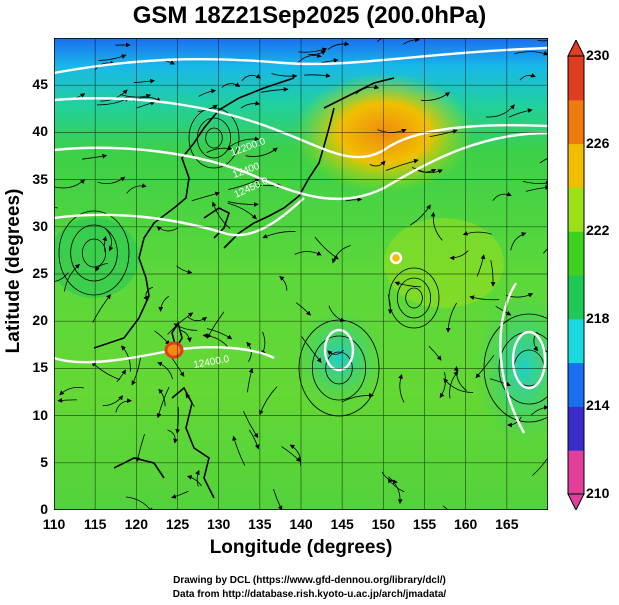  Describe the element at coordinates (576, 48) in the screenshot. I see `colorbar-max-triangle` at that location.